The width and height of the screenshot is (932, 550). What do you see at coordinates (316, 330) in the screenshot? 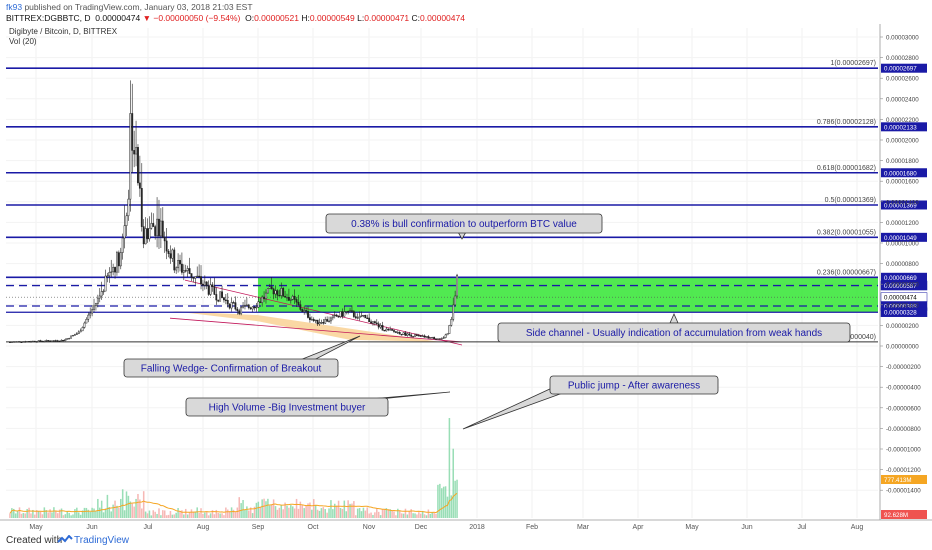
I see `wedge-lower-line` at bounding box center [316, 330].